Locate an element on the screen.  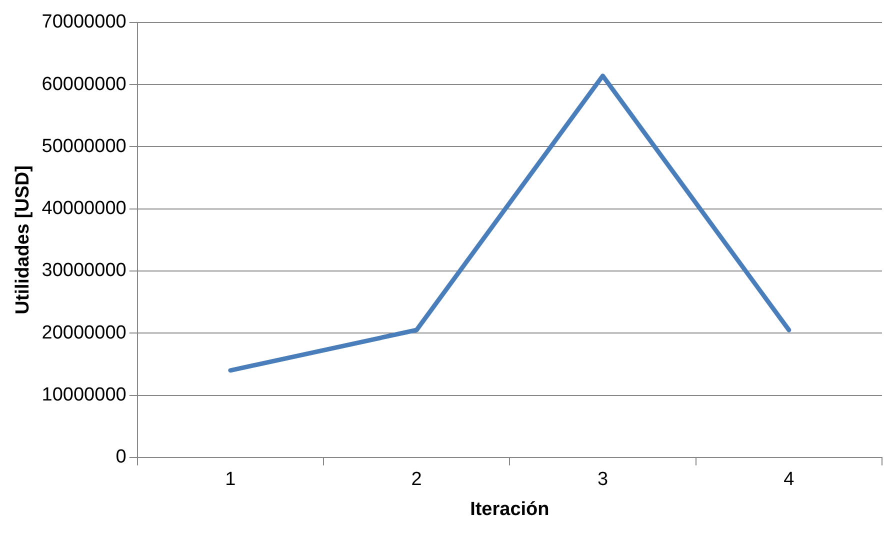
x-tick-label: 2 is located at coordinates (416, 479).